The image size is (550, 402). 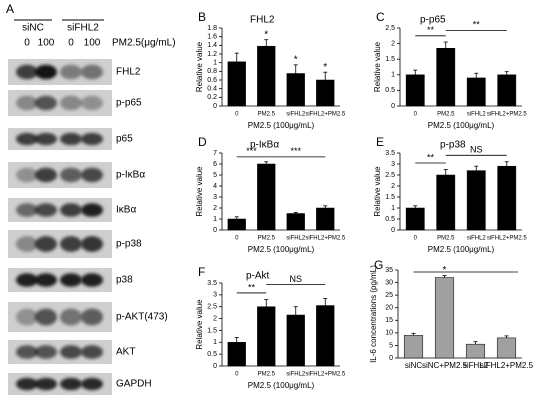 I want to click on lane-label: 0, so click(x=27, y=43).